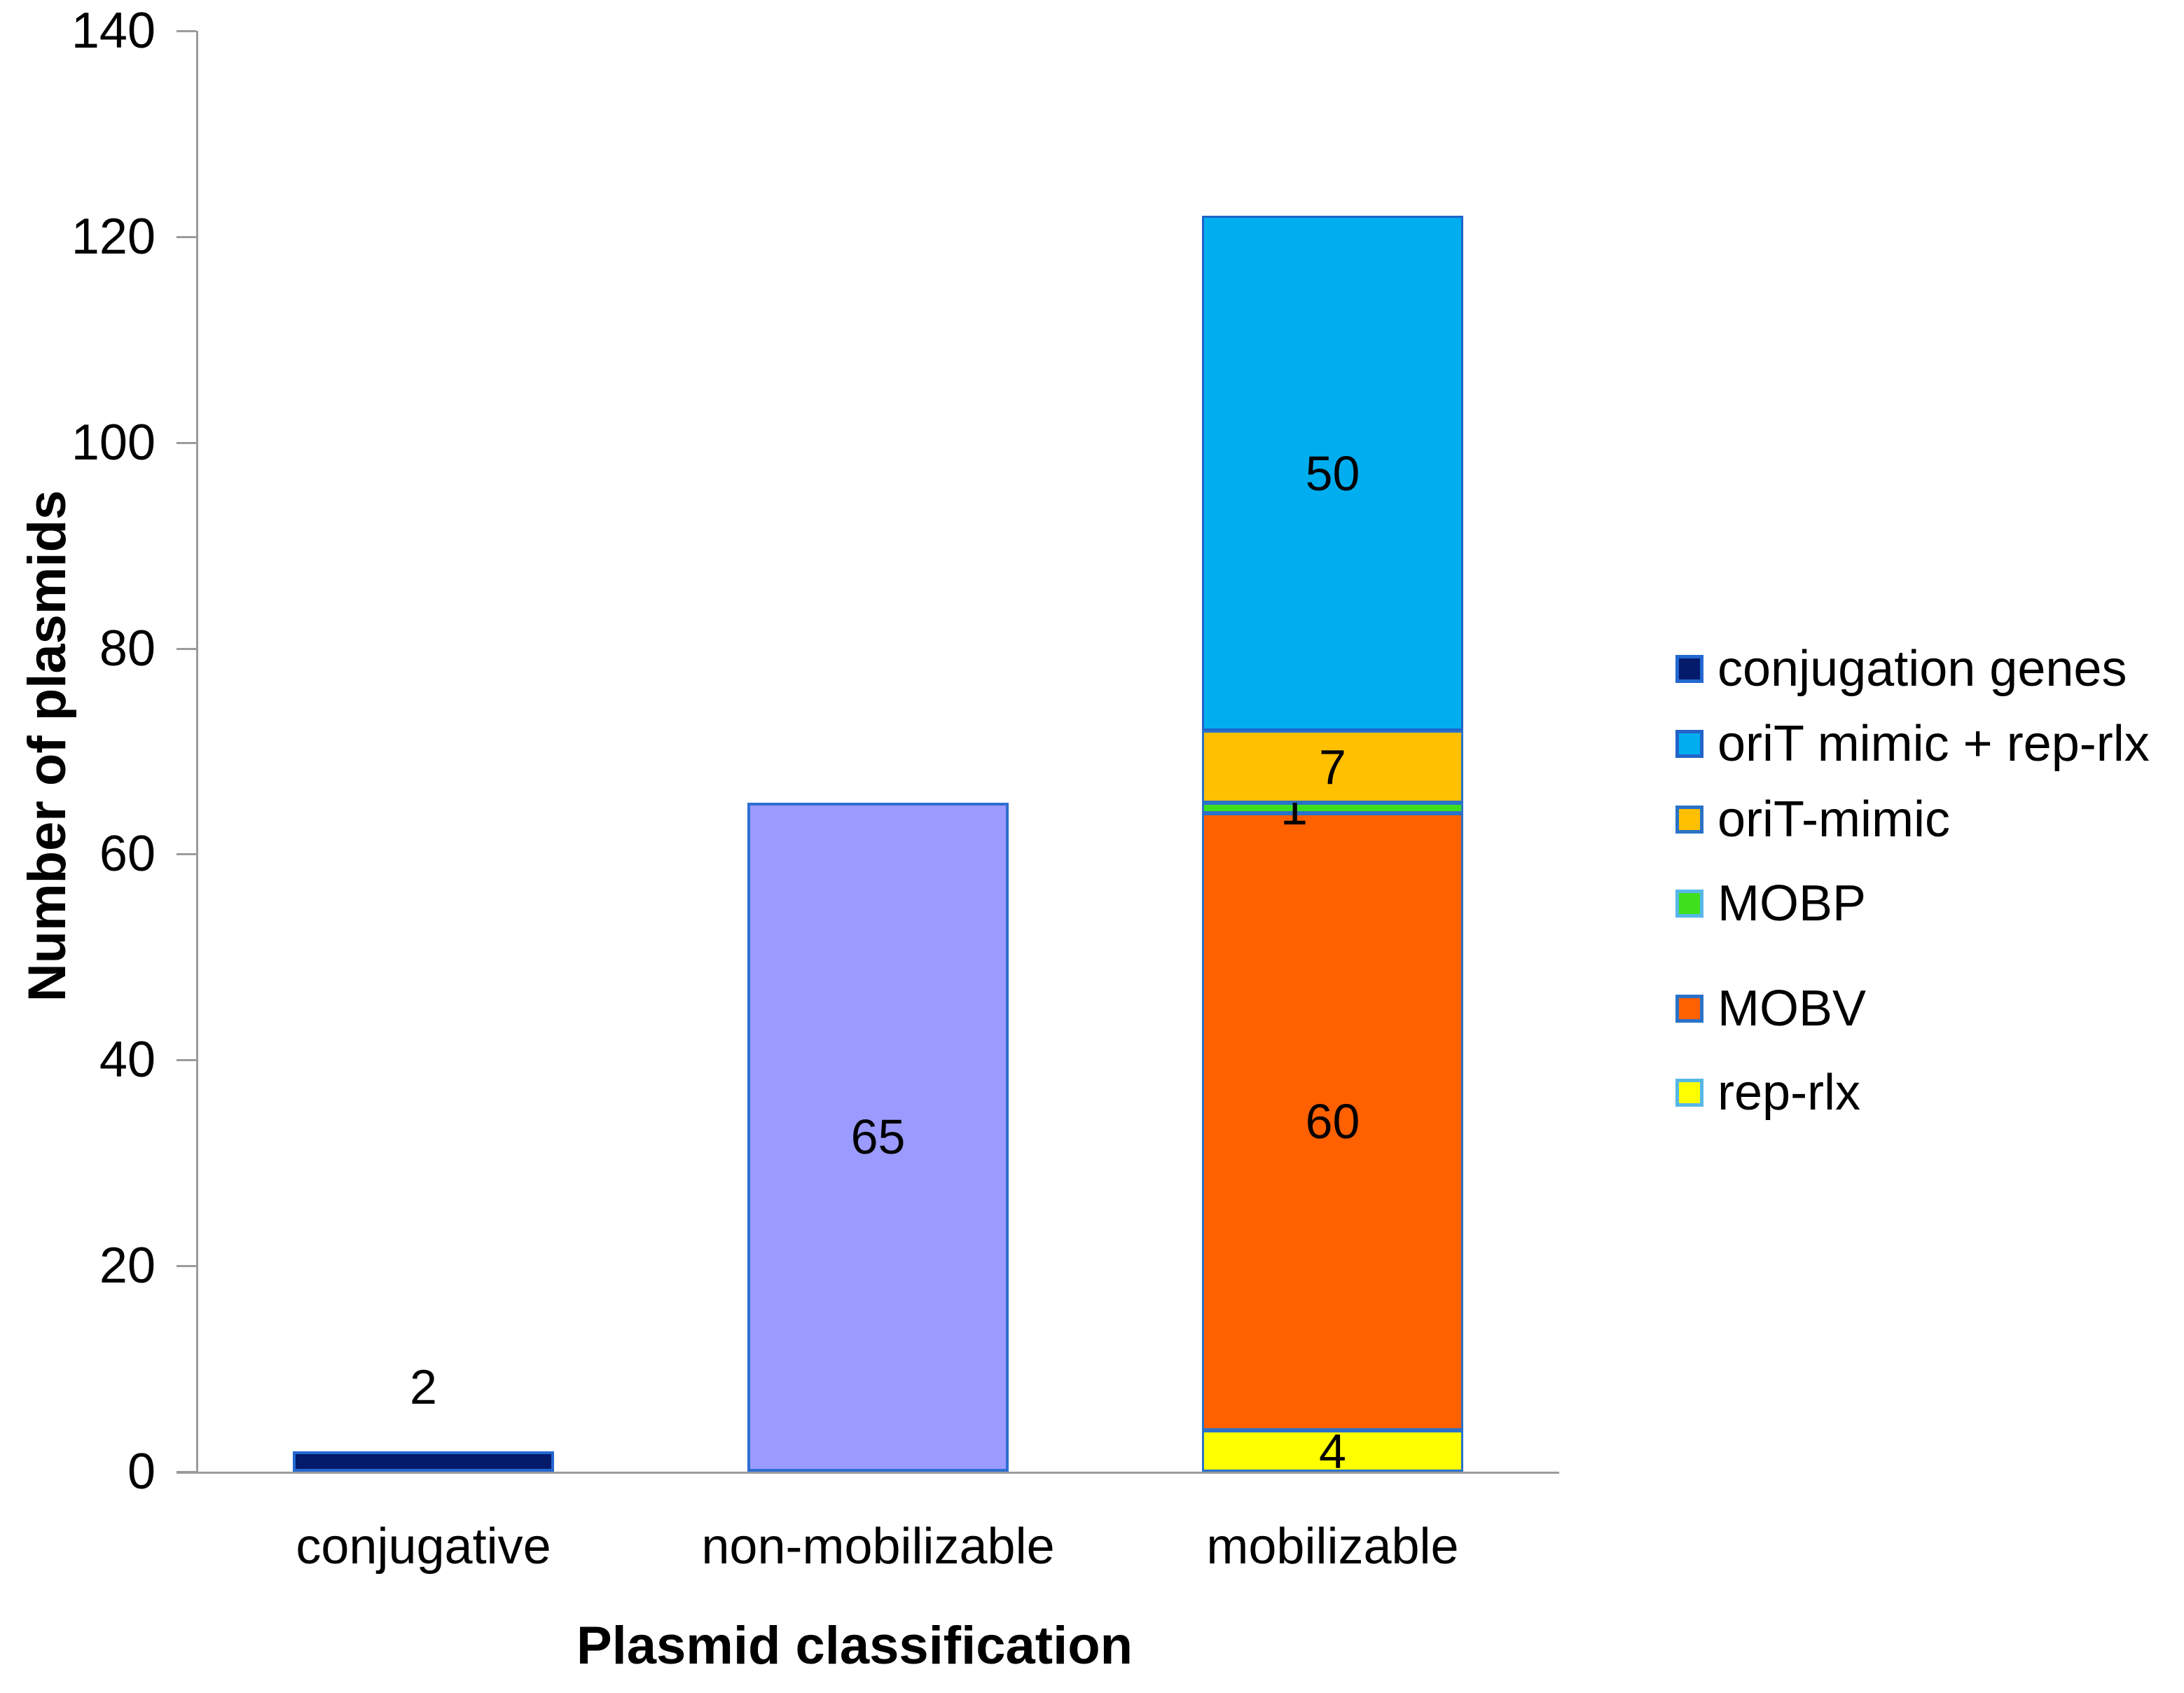  I want to click on x-axis-title: Plasmid classification, so click(854, 1645).